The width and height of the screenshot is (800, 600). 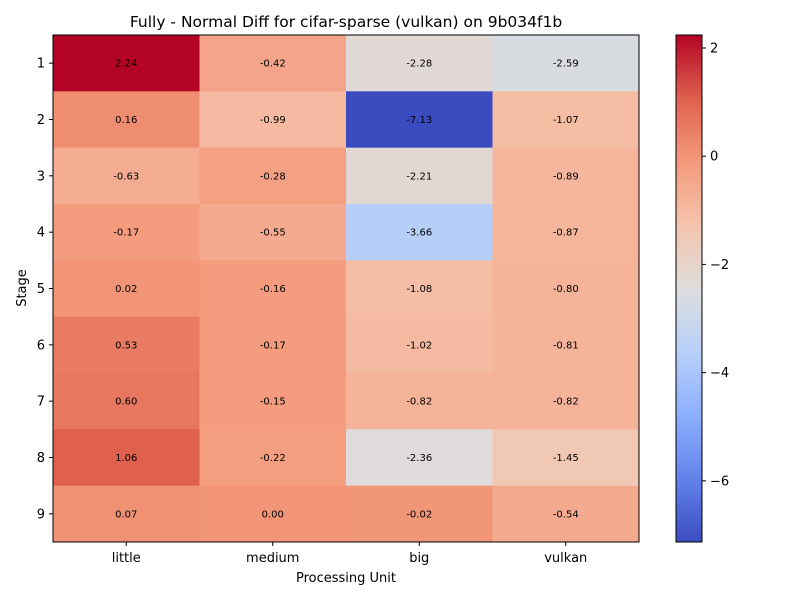 I want to click on x-tick-label: vulkan, so click(x=565, y=558).